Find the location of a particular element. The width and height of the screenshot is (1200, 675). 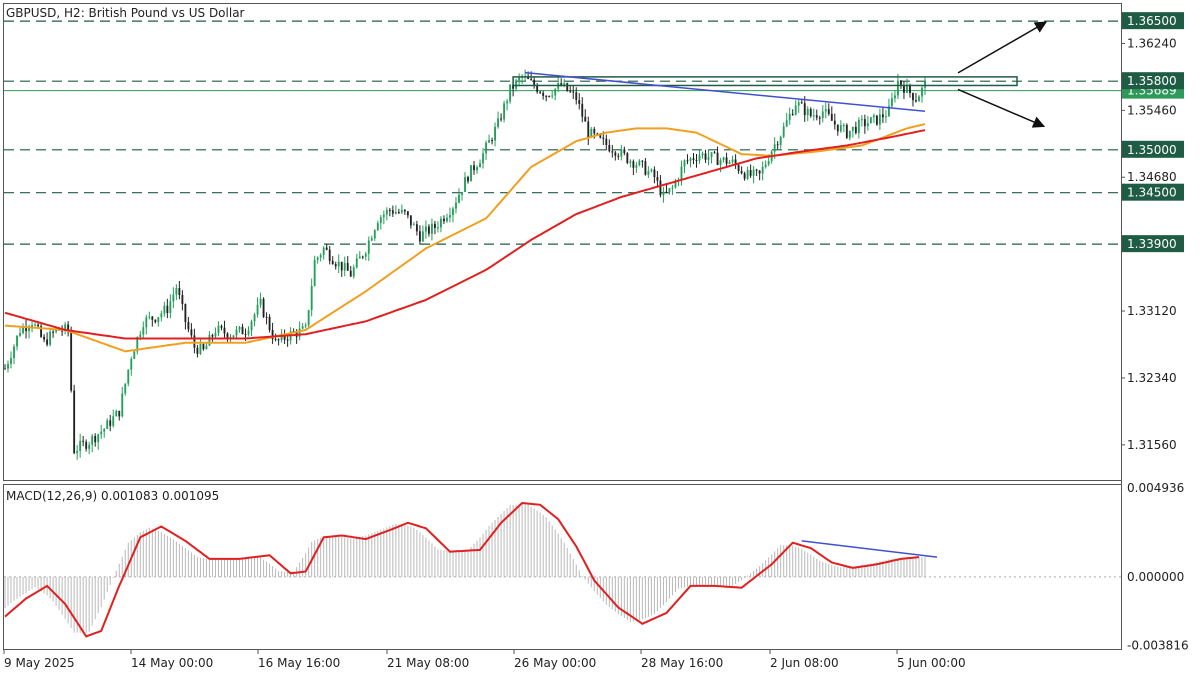

x-tick-label: 21 May 08:00 is located at coordinates (428, 663).